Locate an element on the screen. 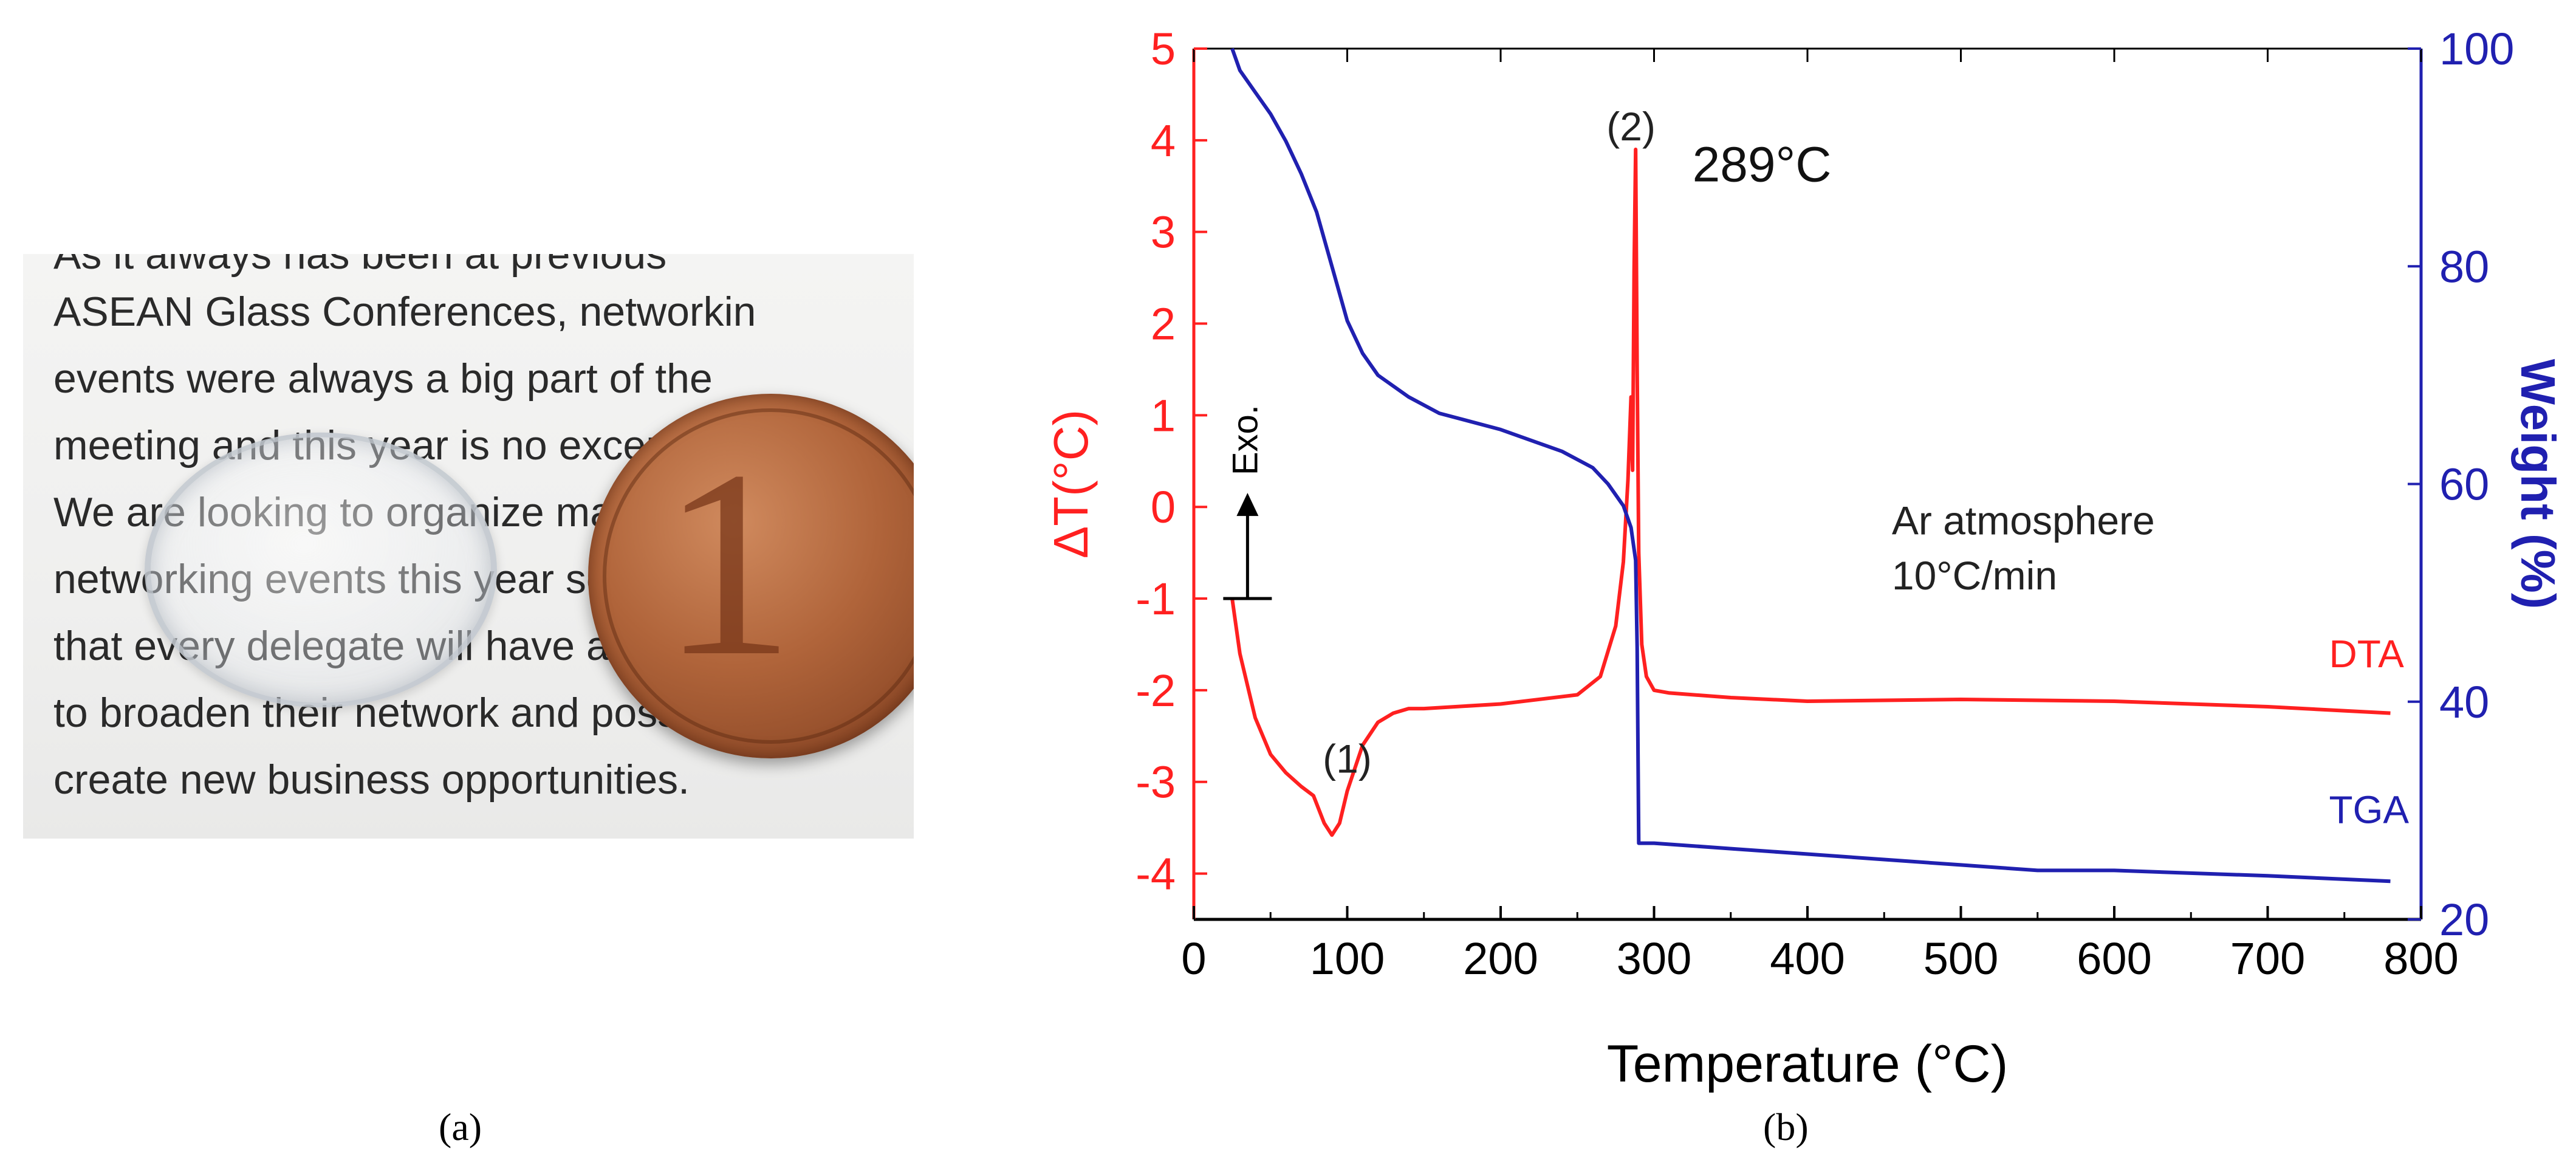  y2-tick-label: 20 is located at coordinates (2464, 919).